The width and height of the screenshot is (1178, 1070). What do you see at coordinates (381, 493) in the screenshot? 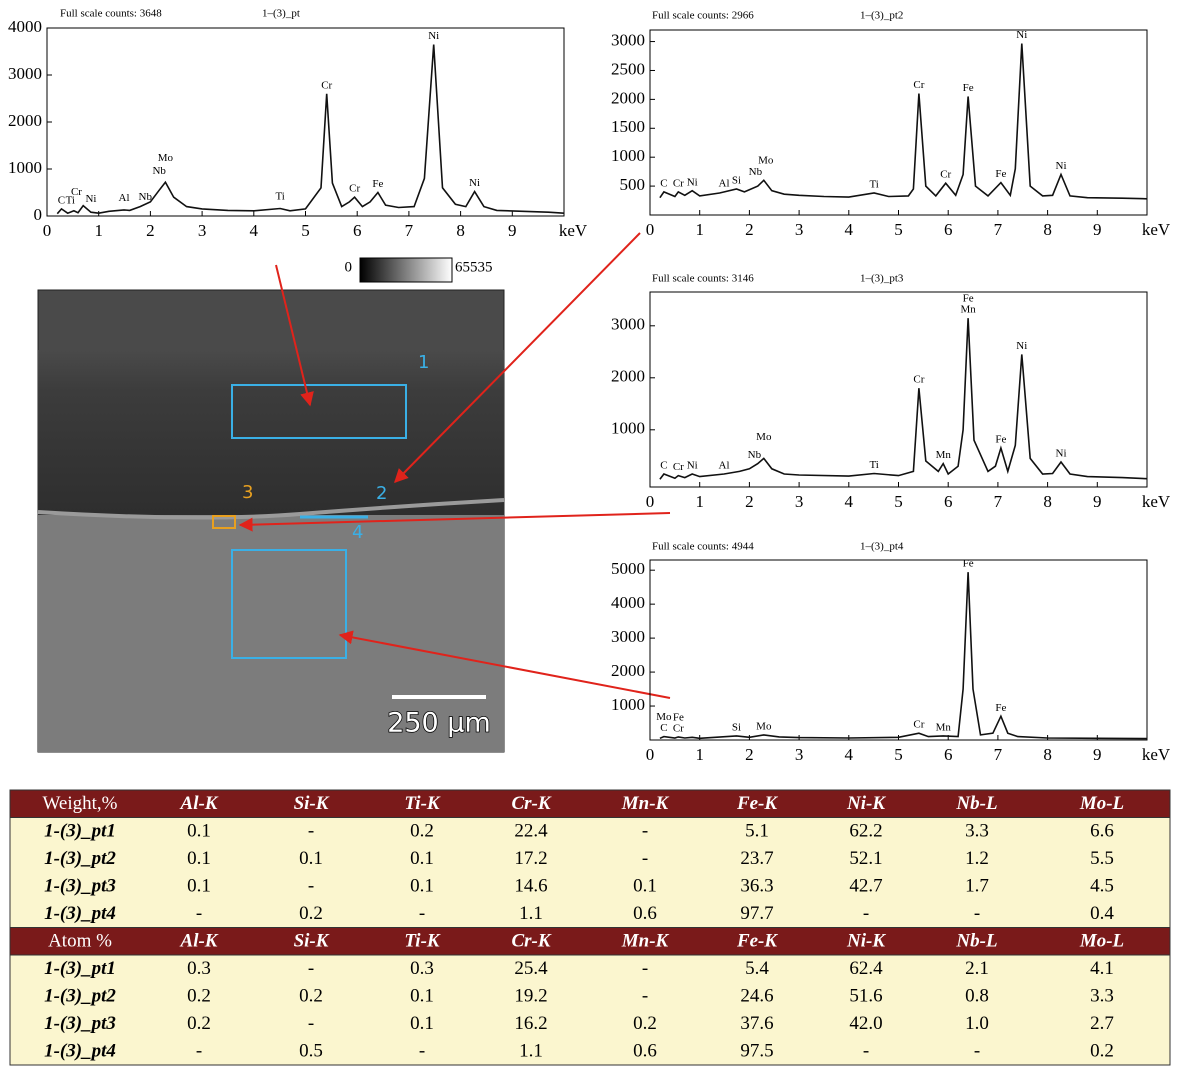
I see `region-label: 2` at bounding box center [381, 493].